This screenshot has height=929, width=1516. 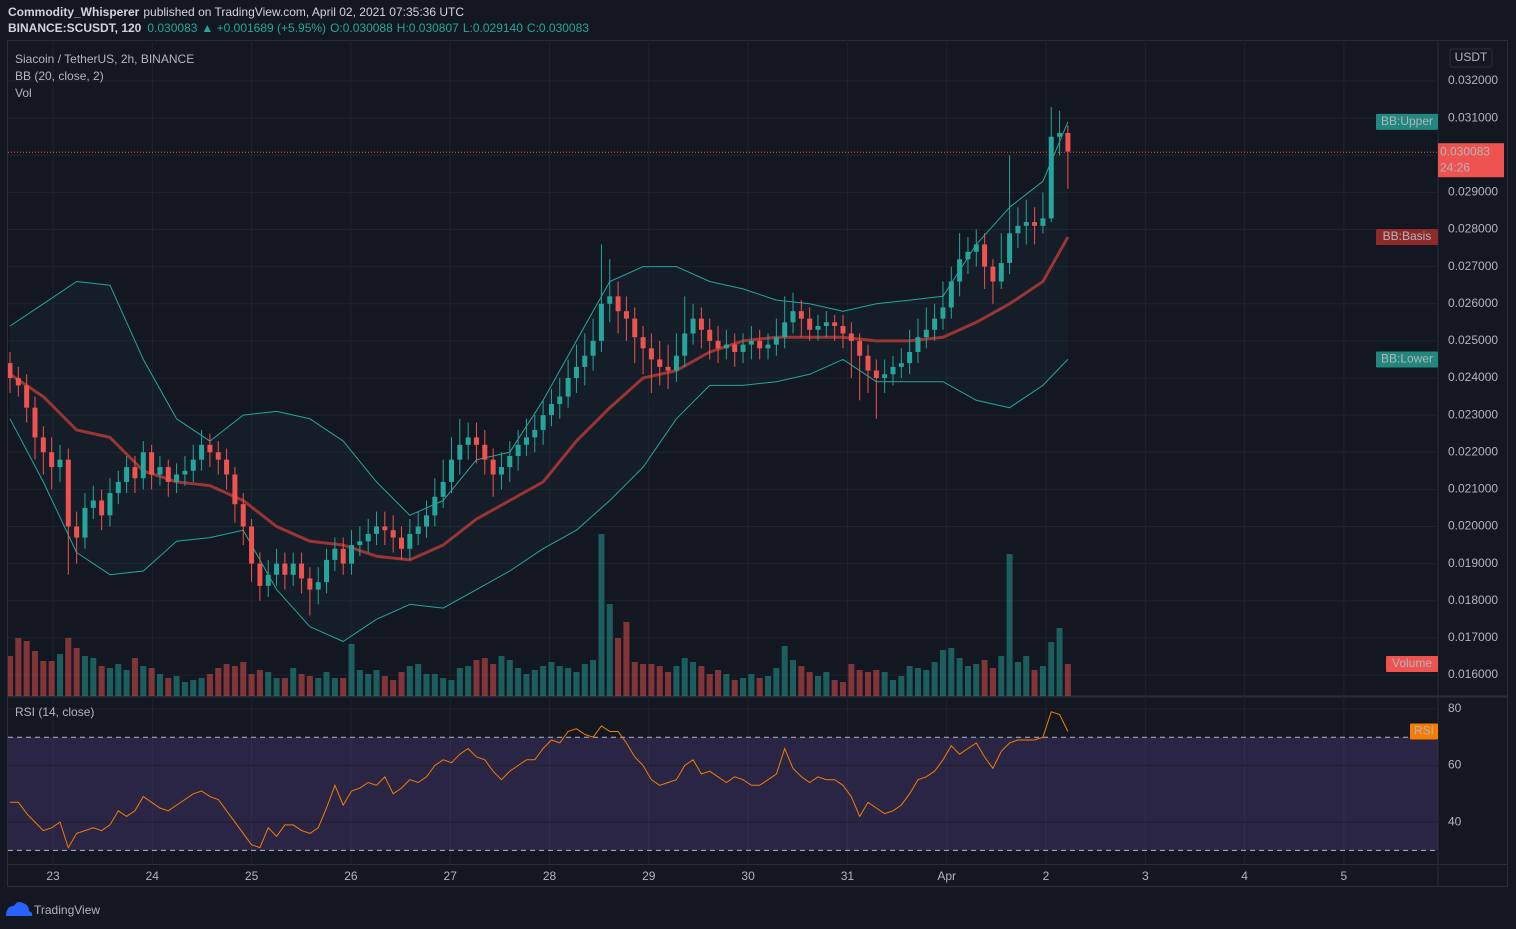 I want to click on x-tick-label: 23, so click(x=53, y=876).